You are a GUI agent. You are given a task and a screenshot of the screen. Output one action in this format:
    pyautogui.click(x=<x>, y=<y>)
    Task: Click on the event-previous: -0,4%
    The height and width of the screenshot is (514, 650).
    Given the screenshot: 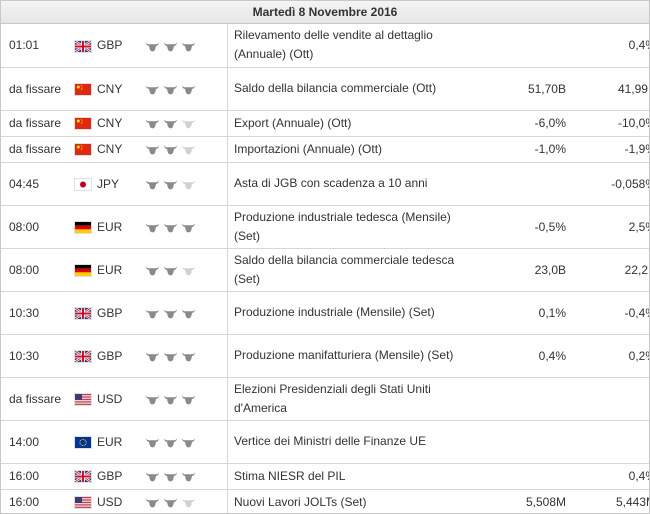 What is the action you would take?
    pyautogui.click(x=609, y=313)
    